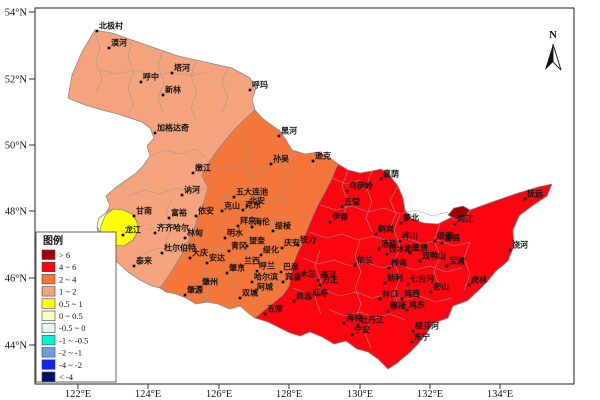  Describe the element at coordinates (416, 305) in the screenshot. I see `city-label: 鸡东` at that location.